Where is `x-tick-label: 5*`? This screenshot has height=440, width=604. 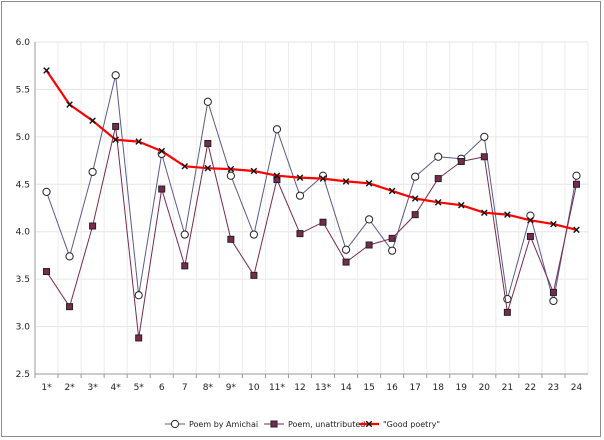 x-tick-label: 5* is located at coordinates (139, 388).